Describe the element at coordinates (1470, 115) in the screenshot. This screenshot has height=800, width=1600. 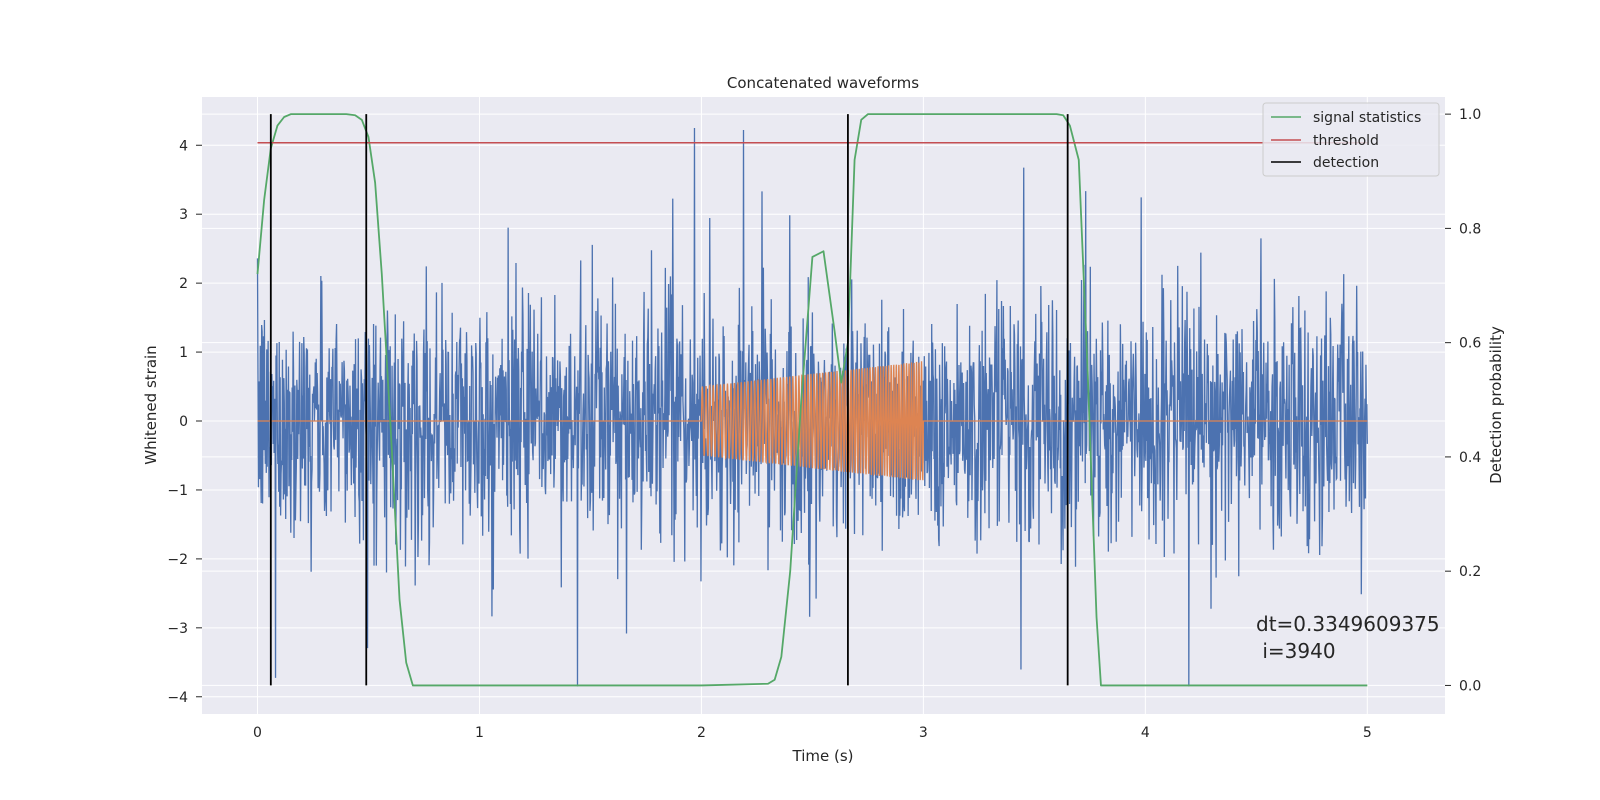
I see `y-right-tick-label: 1.0` at that location.